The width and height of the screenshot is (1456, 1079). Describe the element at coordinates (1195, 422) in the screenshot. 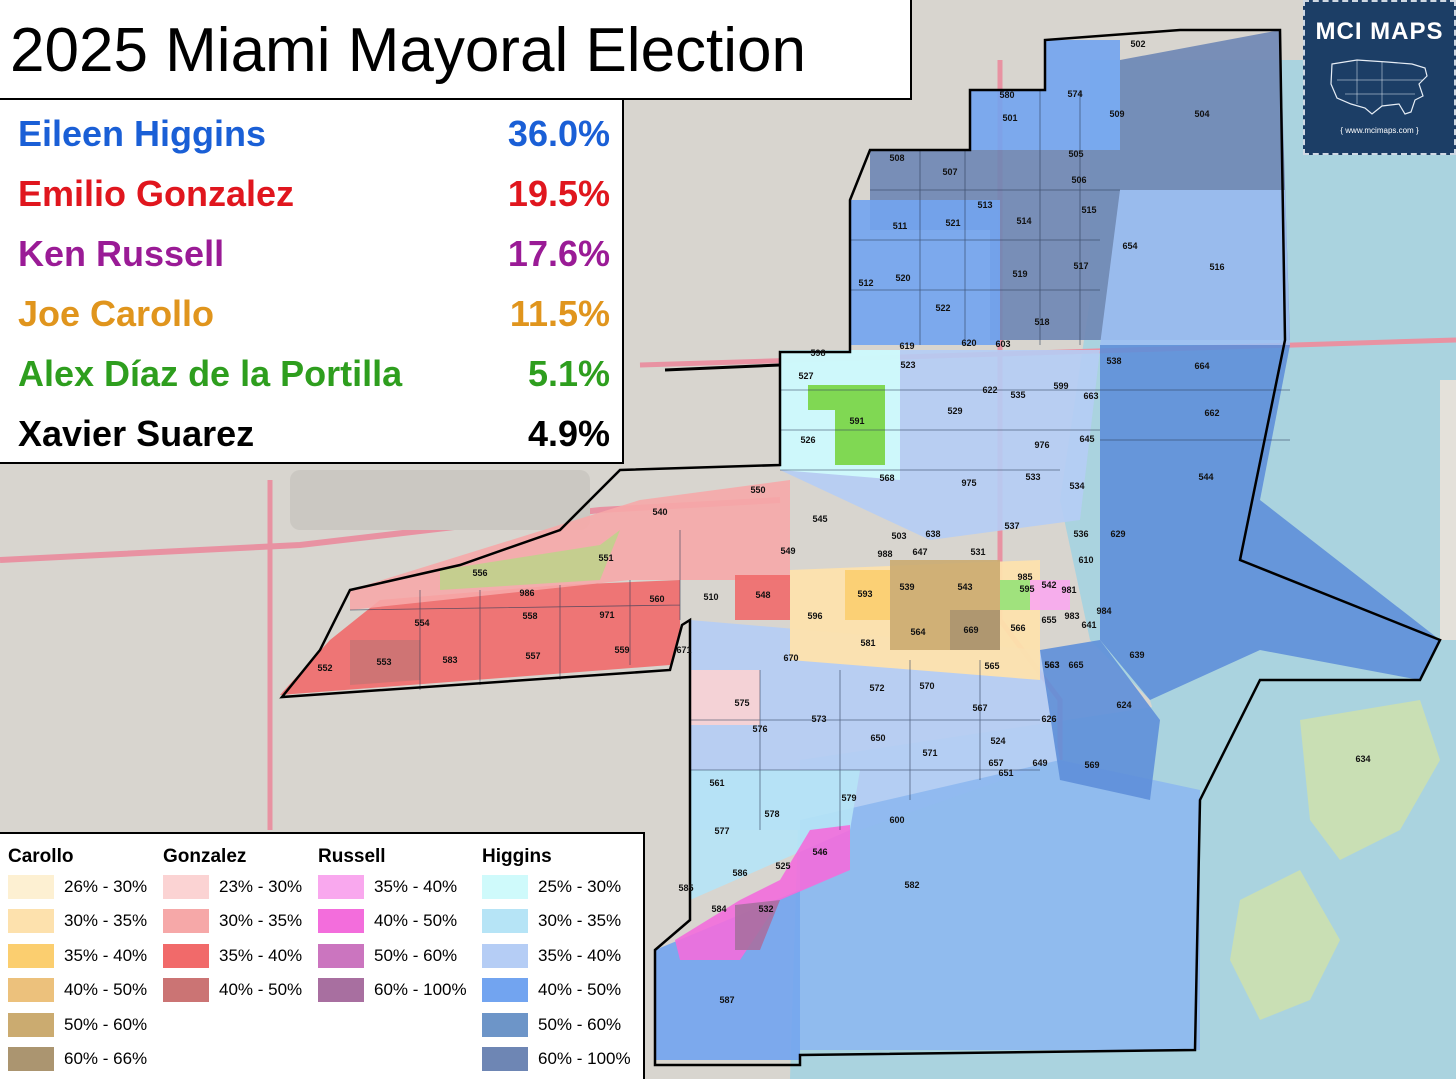

I see `region-higgins-edgewater` at that location.